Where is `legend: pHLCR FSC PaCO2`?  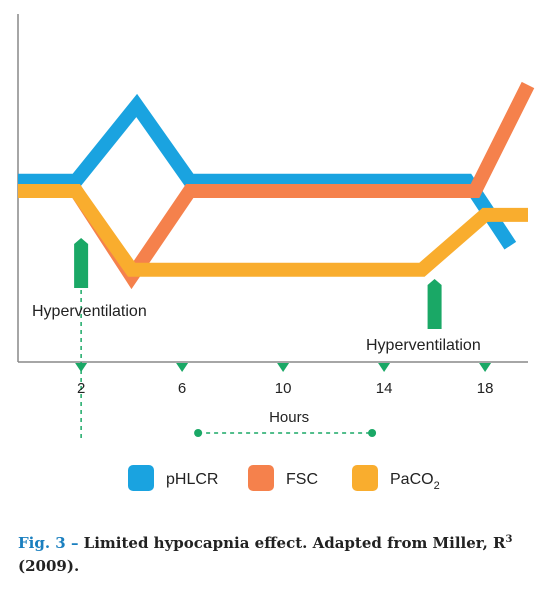 legend: pHLCR FSC PaCO2 is located at coordinates (284, 478).